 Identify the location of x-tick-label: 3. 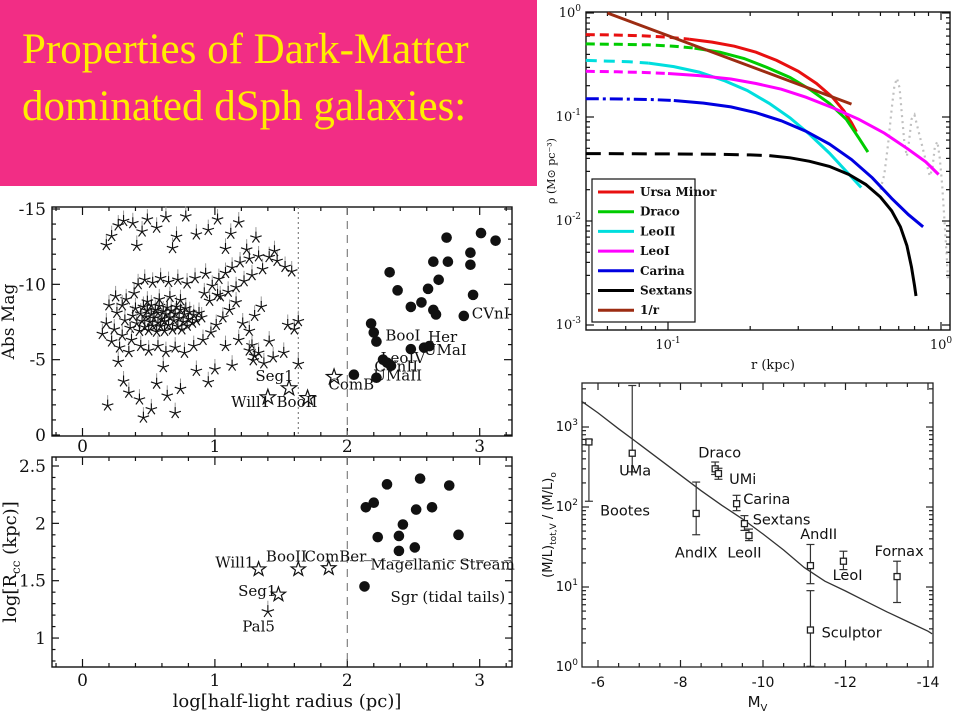
(479, 681).